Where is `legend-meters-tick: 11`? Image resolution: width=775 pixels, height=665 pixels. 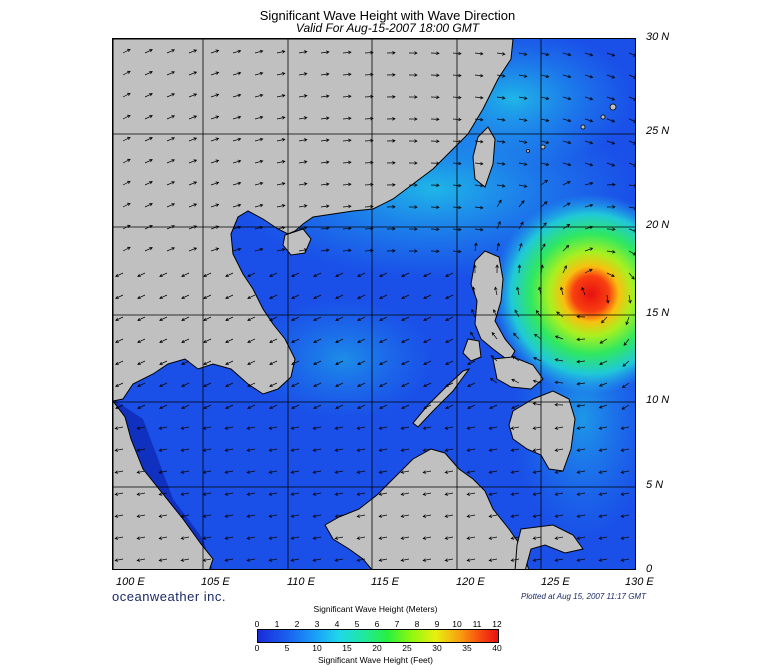
legend-meters-tick: 11 is located at coordinates (477, 624).